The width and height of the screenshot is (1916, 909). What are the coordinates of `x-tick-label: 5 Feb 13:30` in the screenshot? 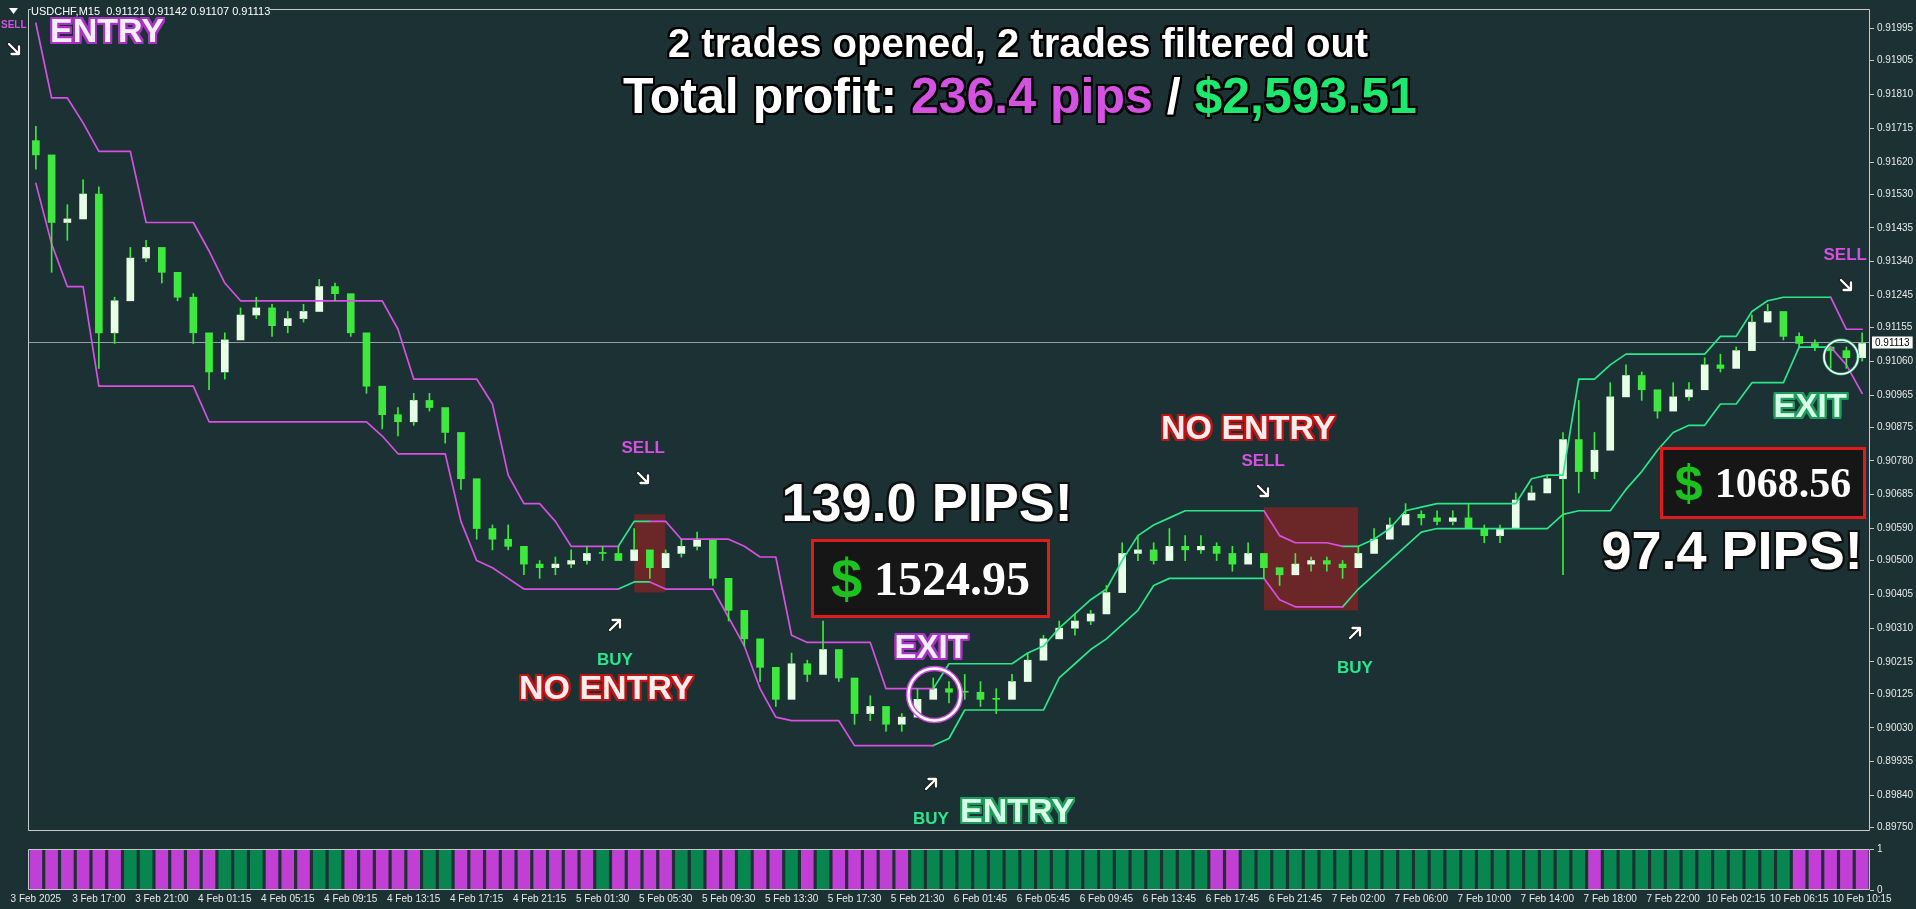 It's located at (791, 898).